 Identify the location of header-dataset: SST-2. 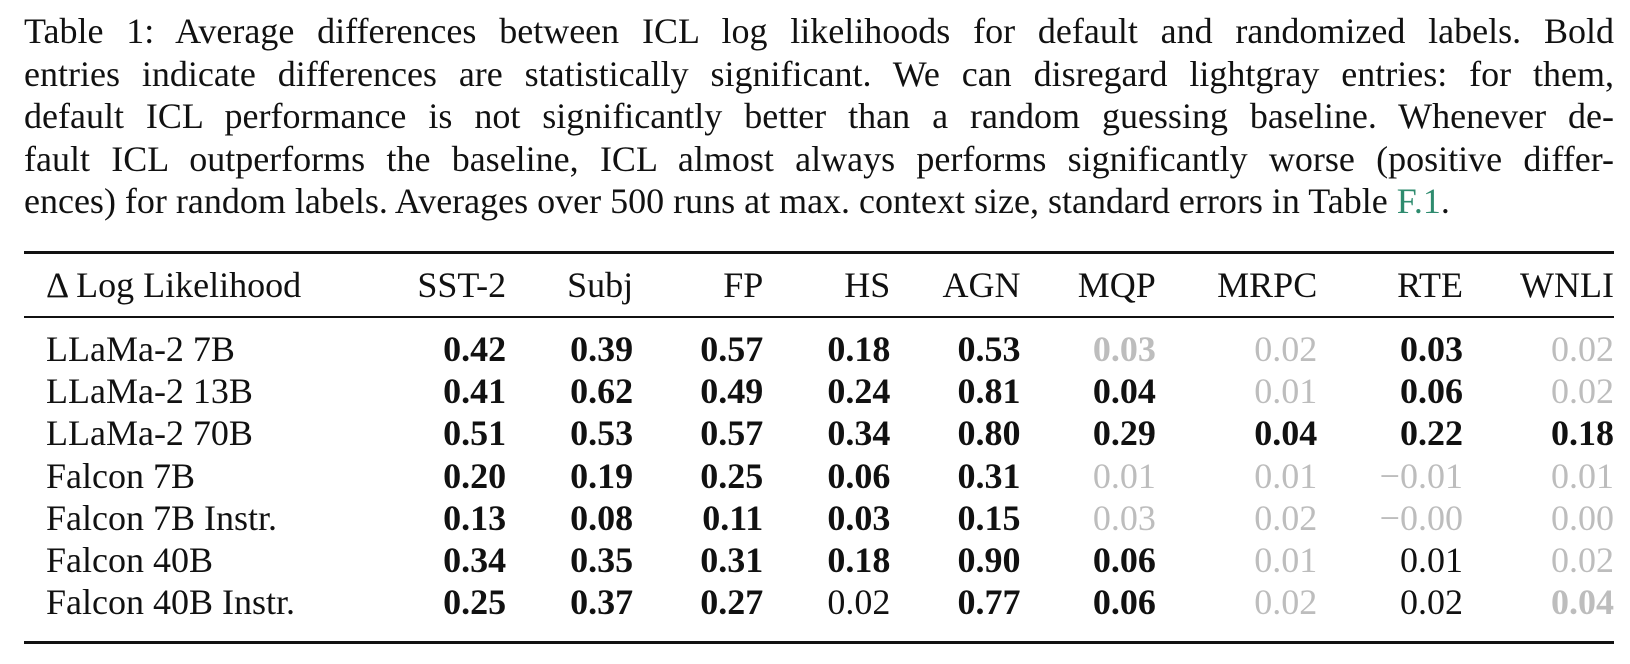
(462, 285).